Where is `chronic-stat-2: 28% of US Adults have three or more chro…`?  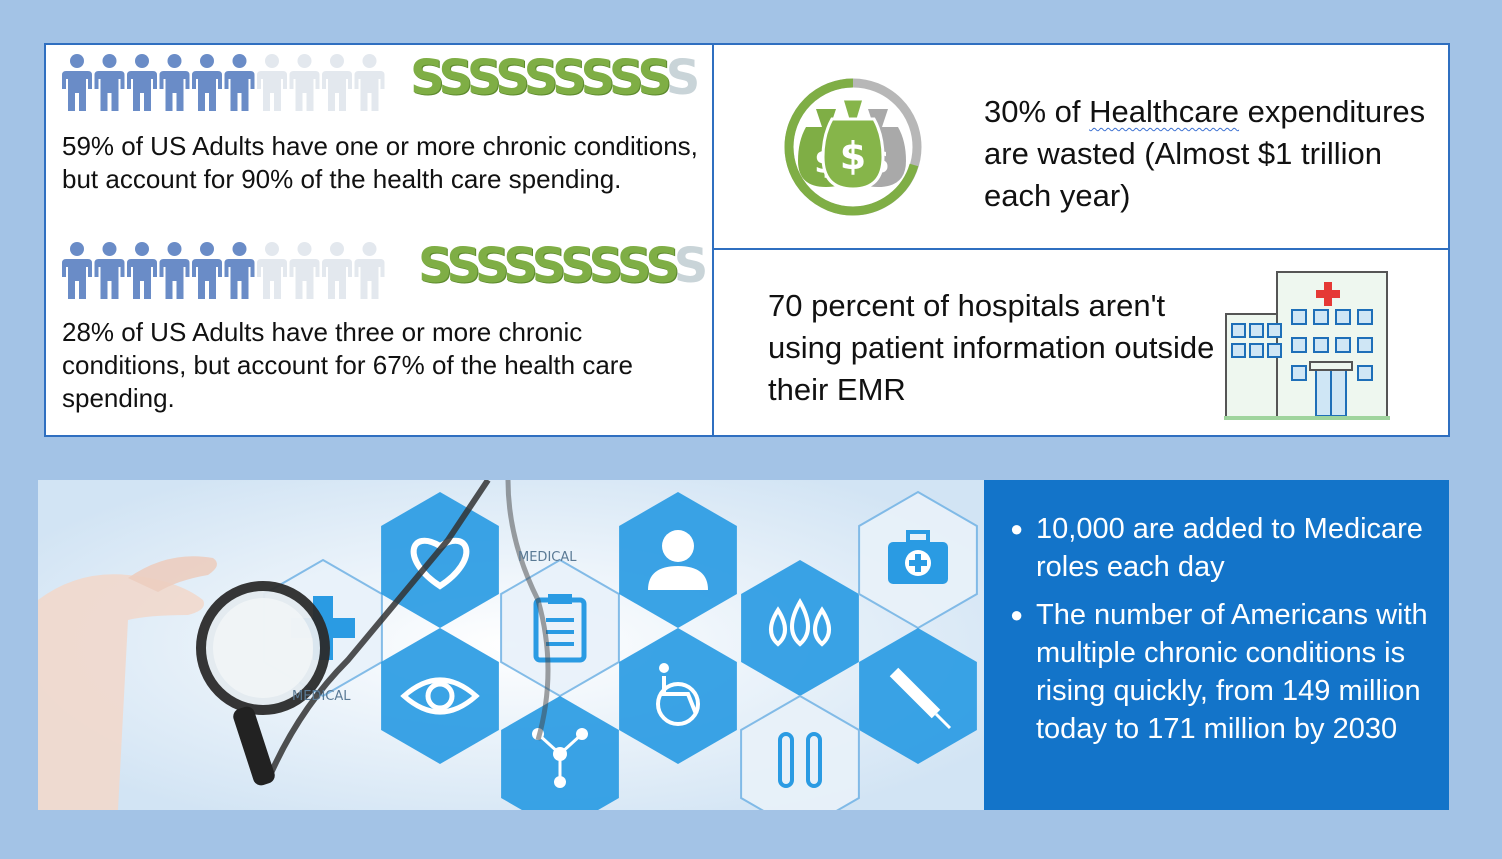 chronic-stat-2: 28% of US Adults have three or more chro… is located at coordinates (347, 365).